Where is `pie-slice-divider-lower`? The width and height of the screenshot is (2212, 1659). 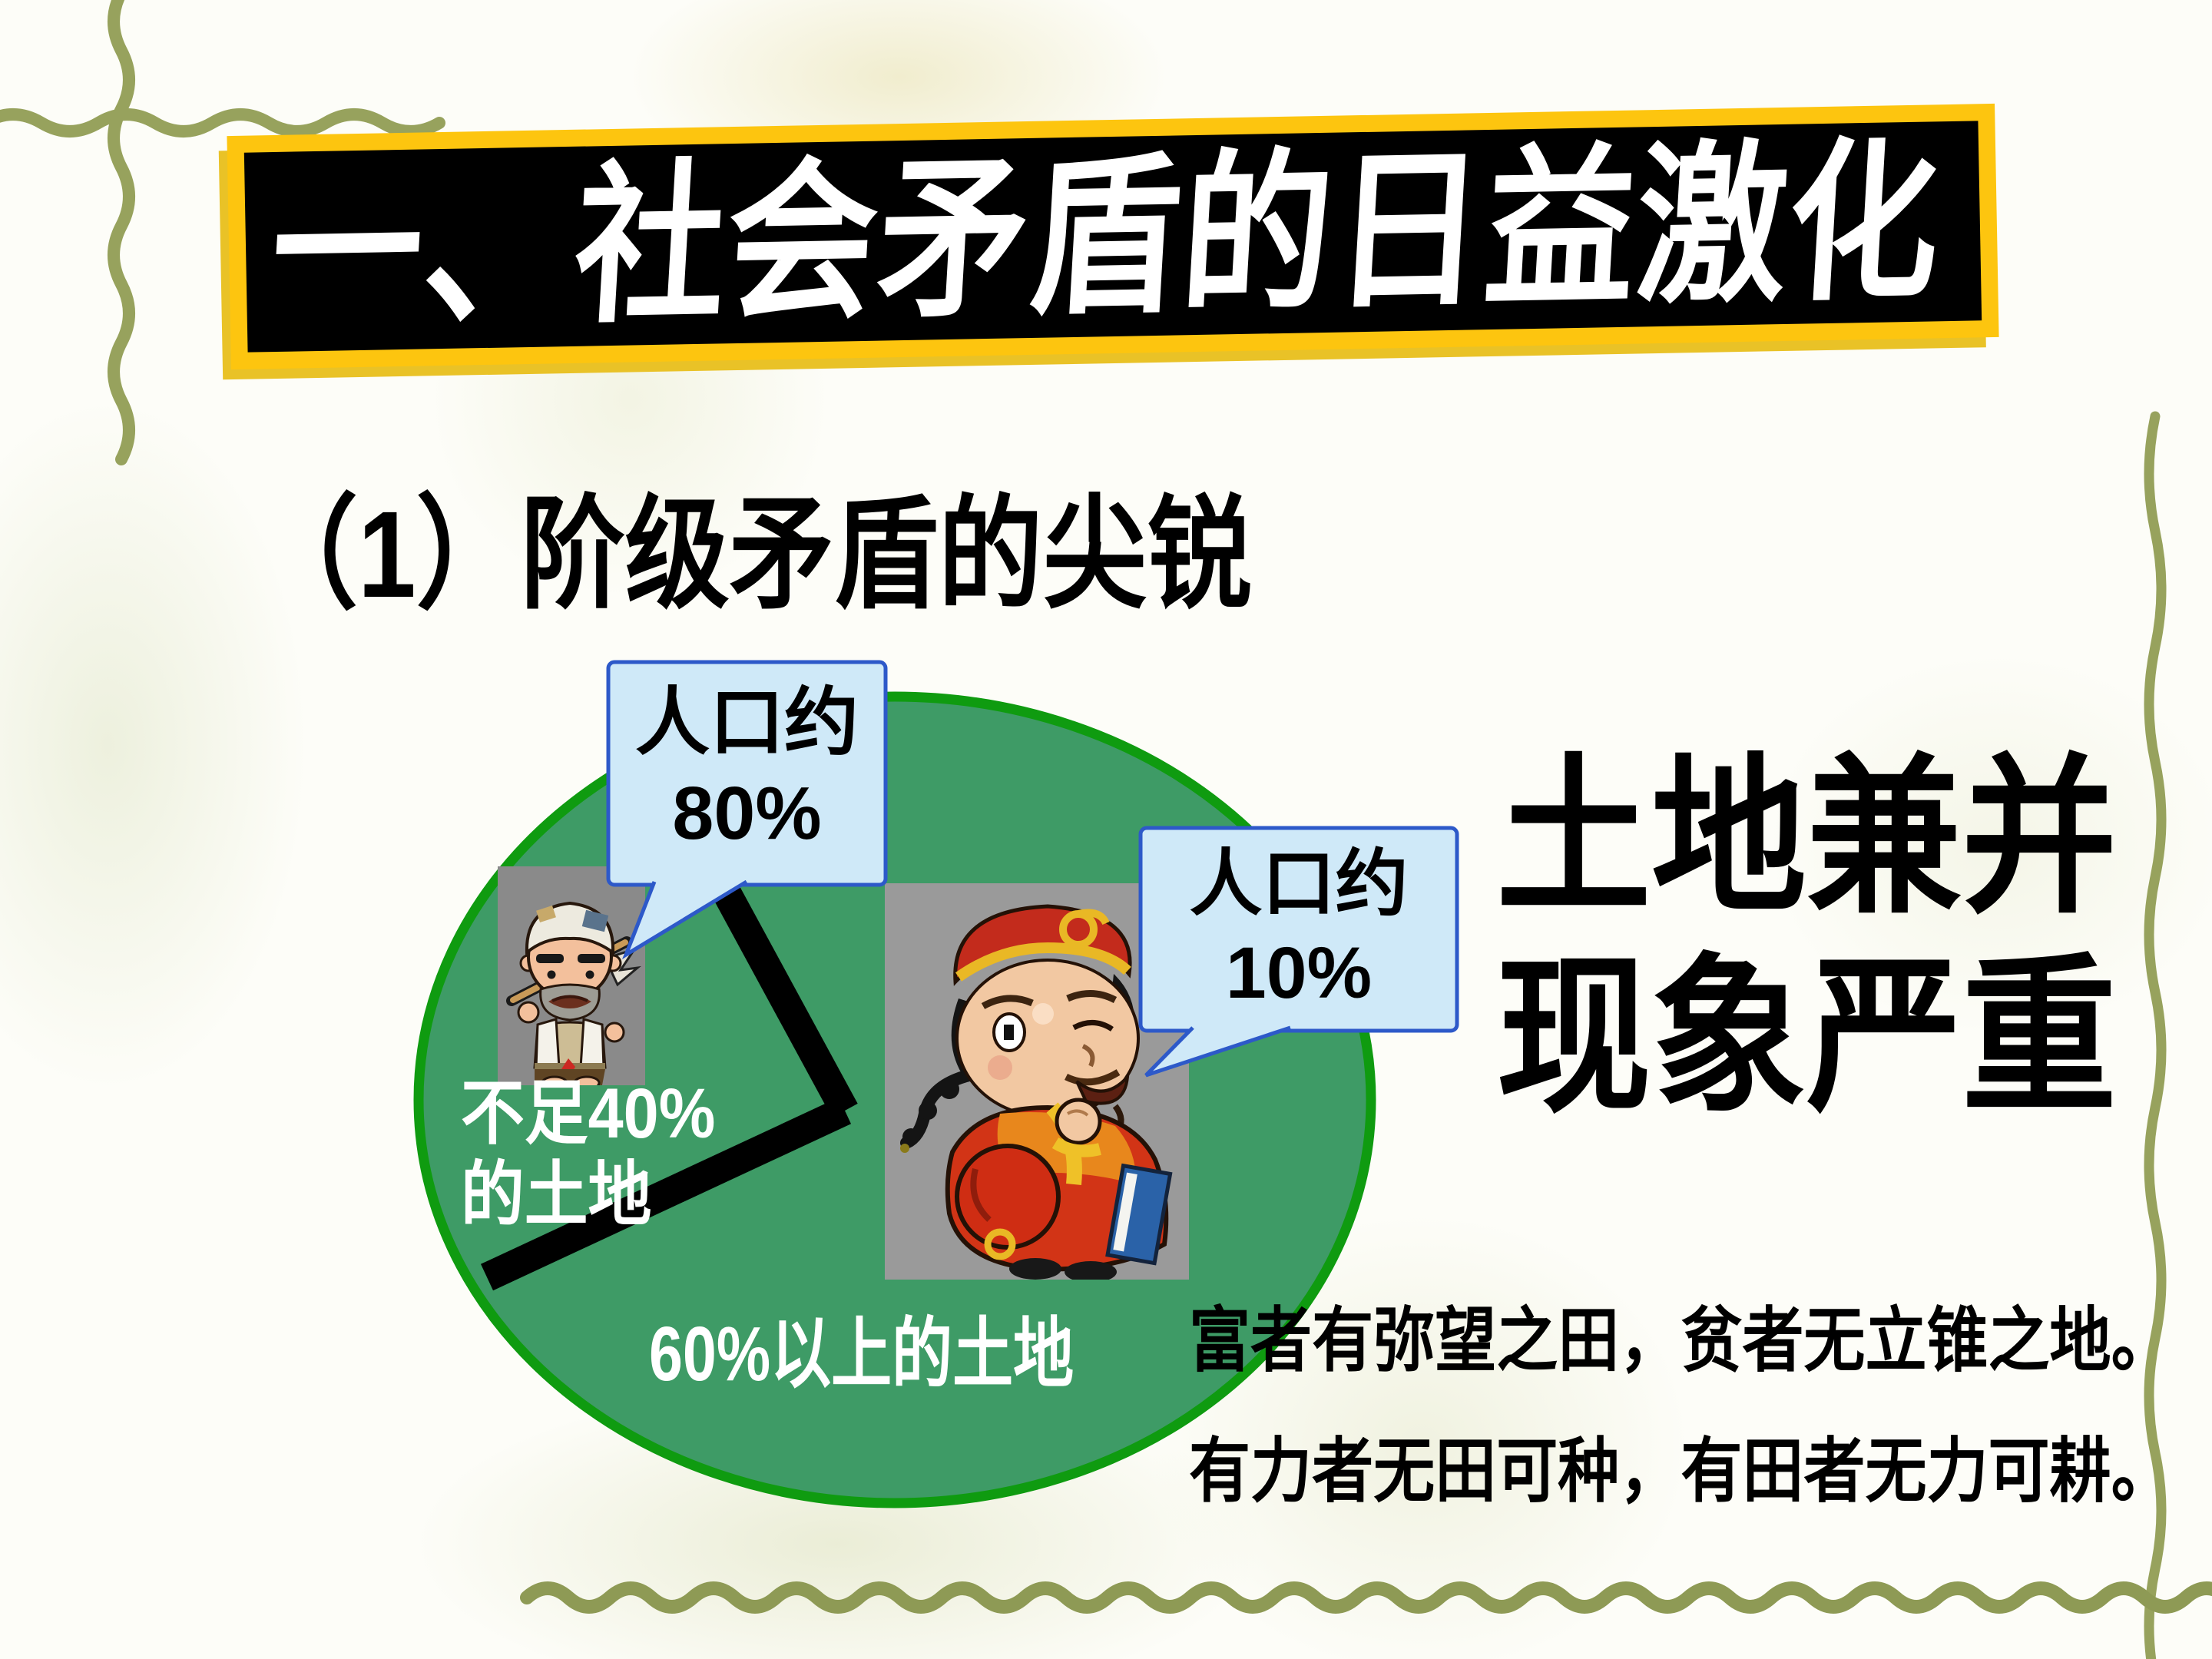 pie-slice-divider-lower is located at coordinates (666, 1194).